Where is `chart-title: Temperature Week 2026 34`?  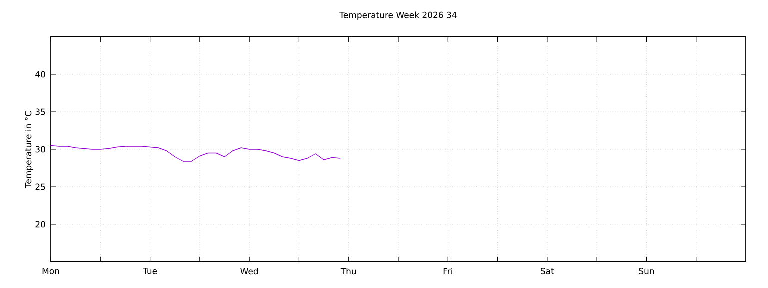 chart-title: Temperature Week 2026 34 is located at coordinates (398, 16).